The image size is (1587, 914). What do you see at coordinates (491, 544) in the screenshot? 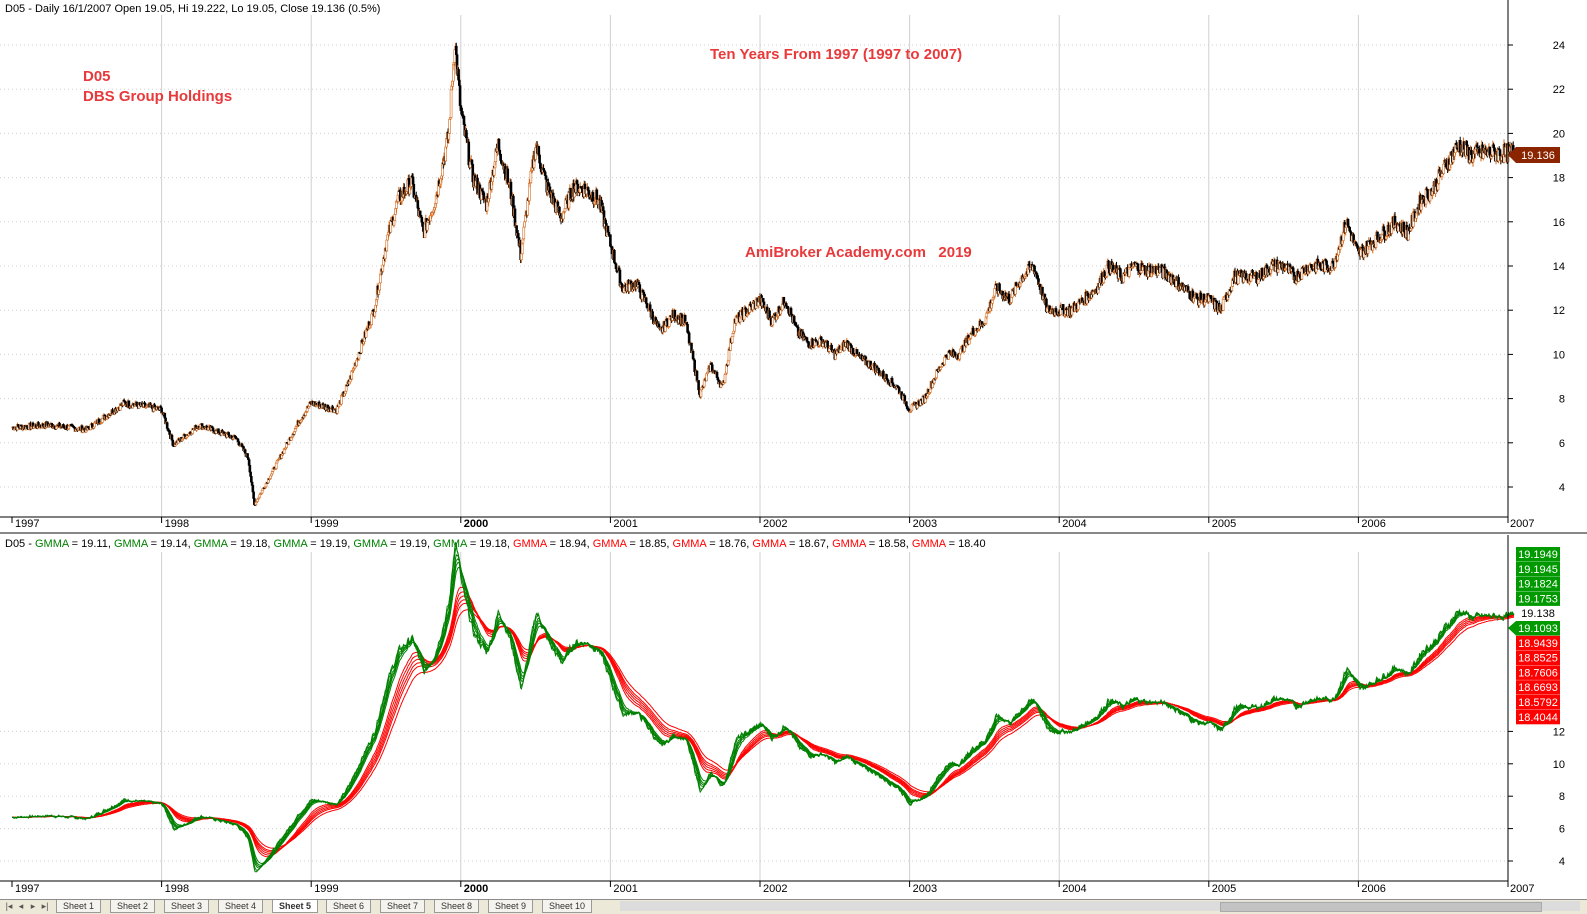
I see `gmma-header-value: = 19.18,` at bounding box center [491, 544].